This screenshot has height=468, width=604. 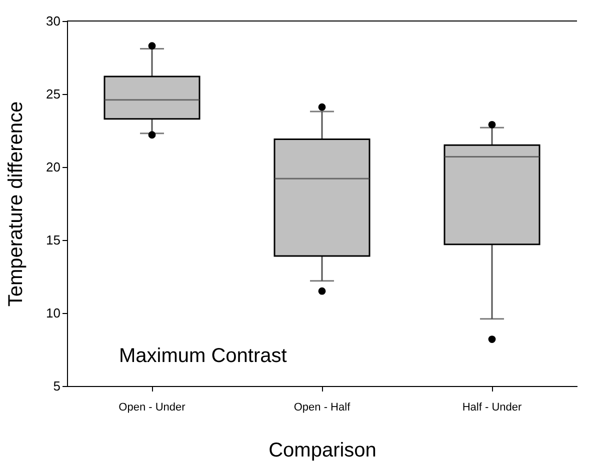 What do you see at coordinates (53, 94) in the screenshot?
I see `y-tick-label: 25` at bounding box center [53, 94].